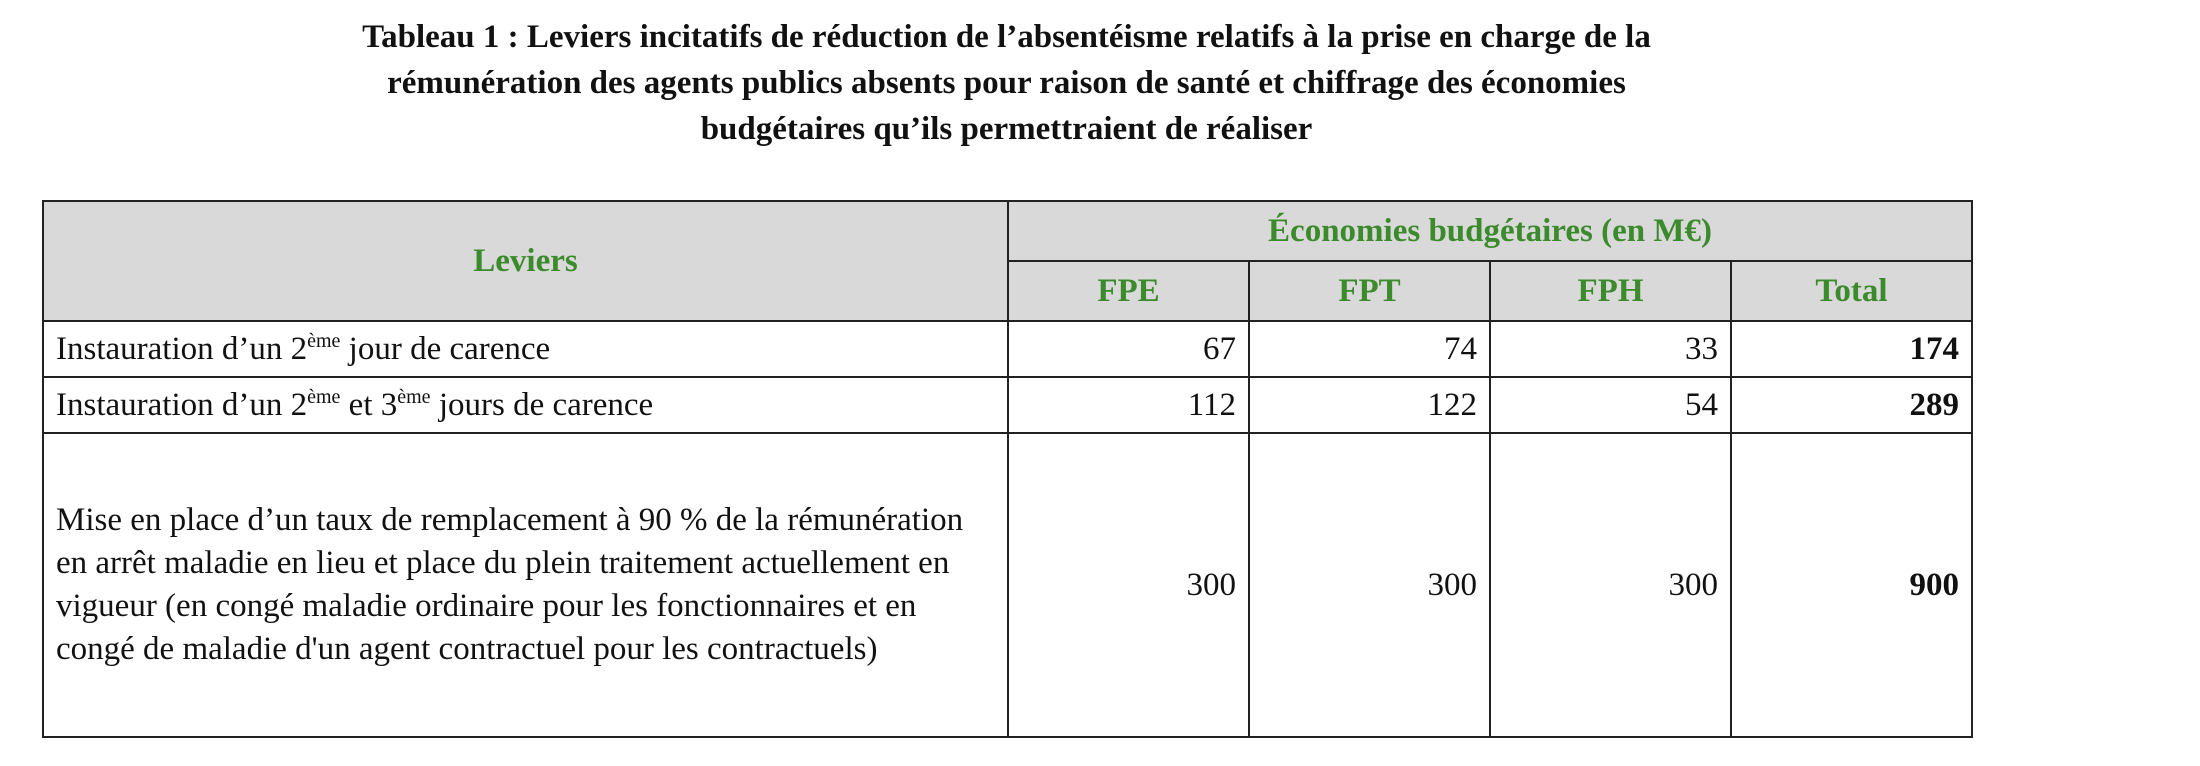  I want to click on label-text: jour de carence, so click(445, 349).